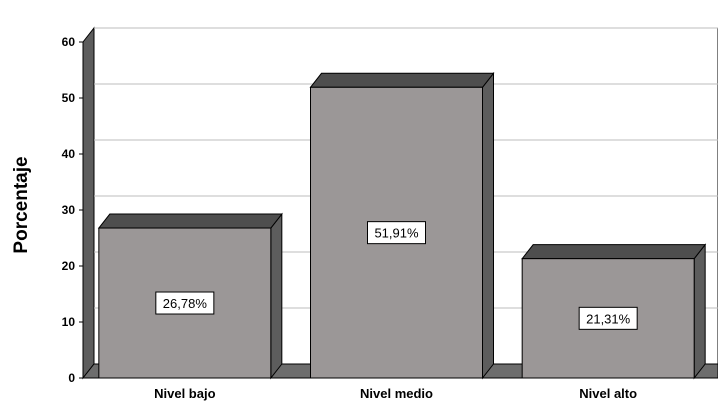 This screenshot has height=403, width=718. I want to click on y-tick-label: 40, so click(69, 154).